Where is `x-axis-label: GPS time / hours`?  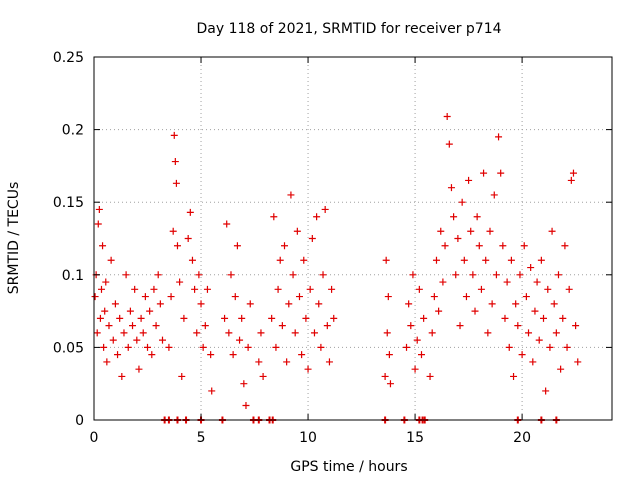 x-axis-label: GPS time / hours is located at coordinates (348, 467).